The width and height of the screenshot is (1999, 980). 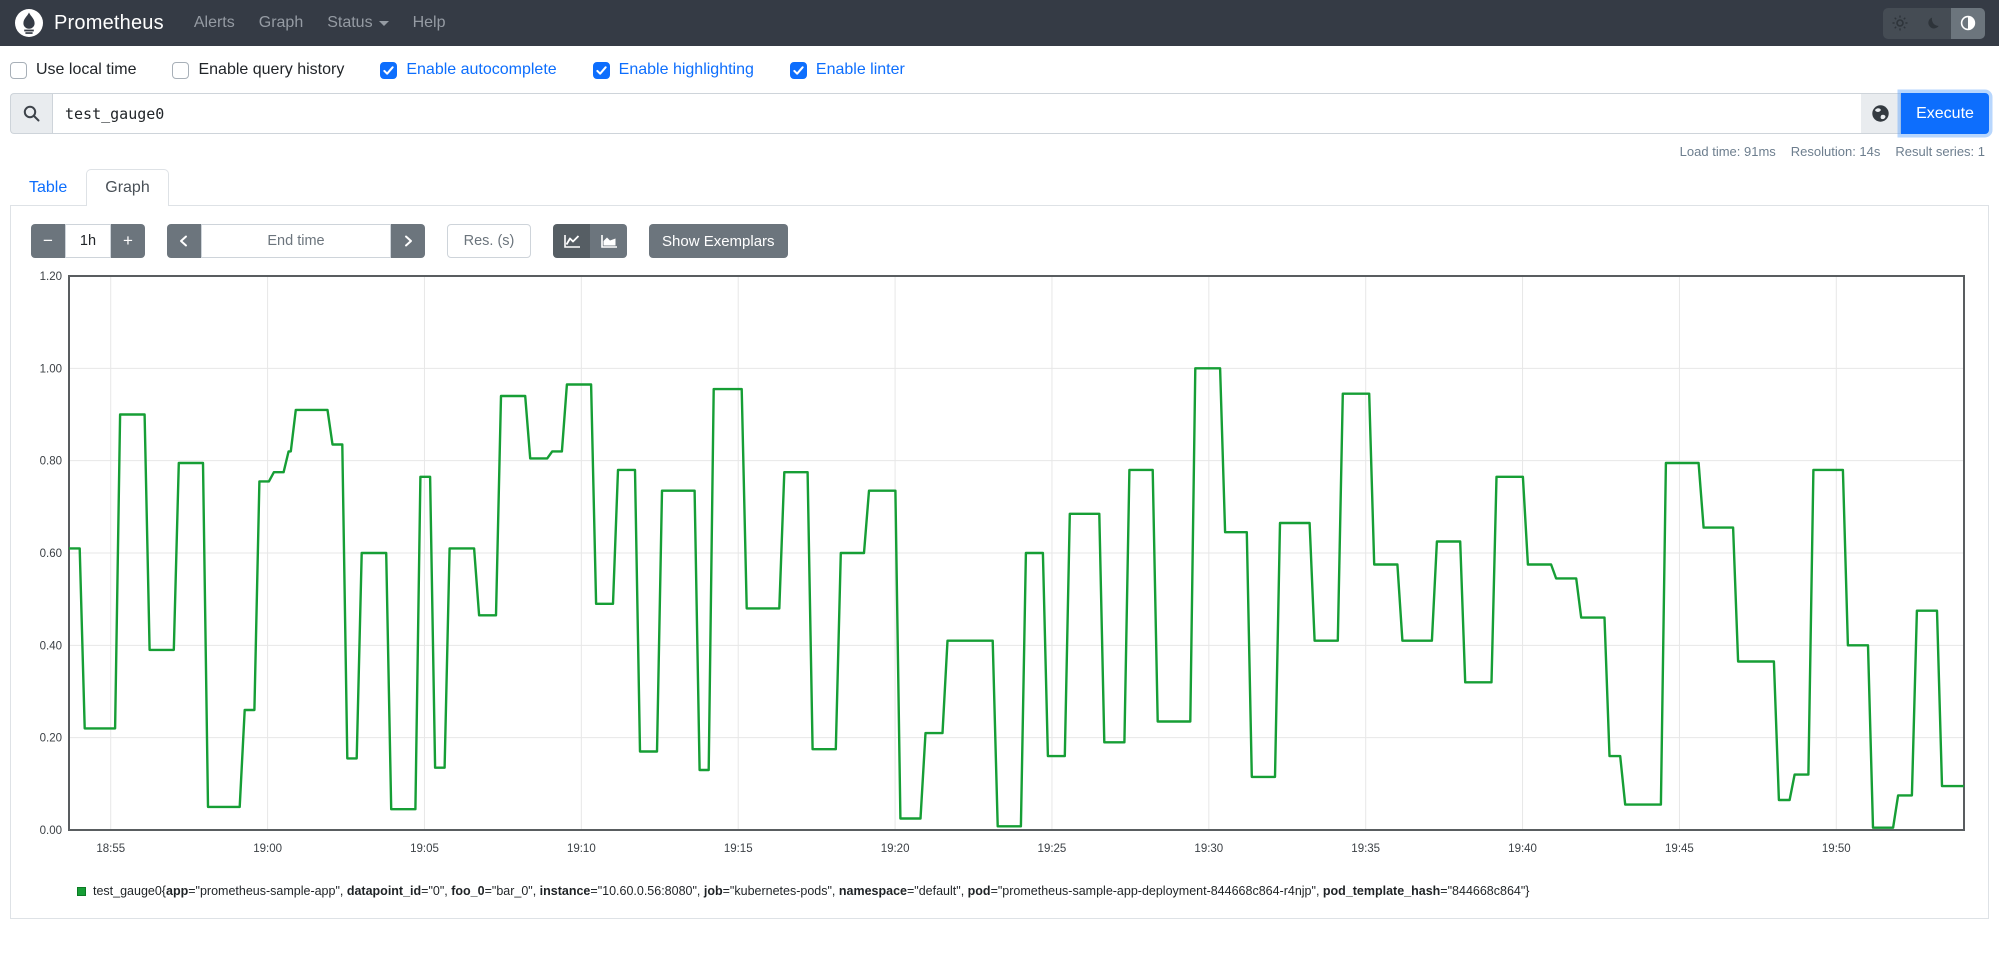 I want to click on chevron-left-icon, so click(x=183, y=241).